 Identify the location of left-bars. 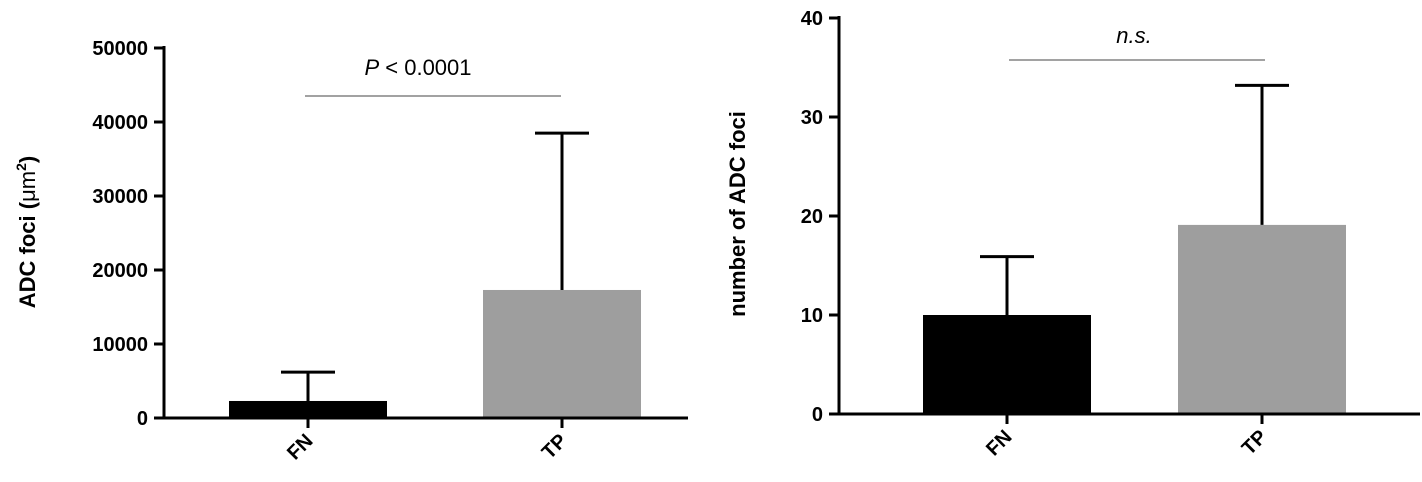
(435, 353).